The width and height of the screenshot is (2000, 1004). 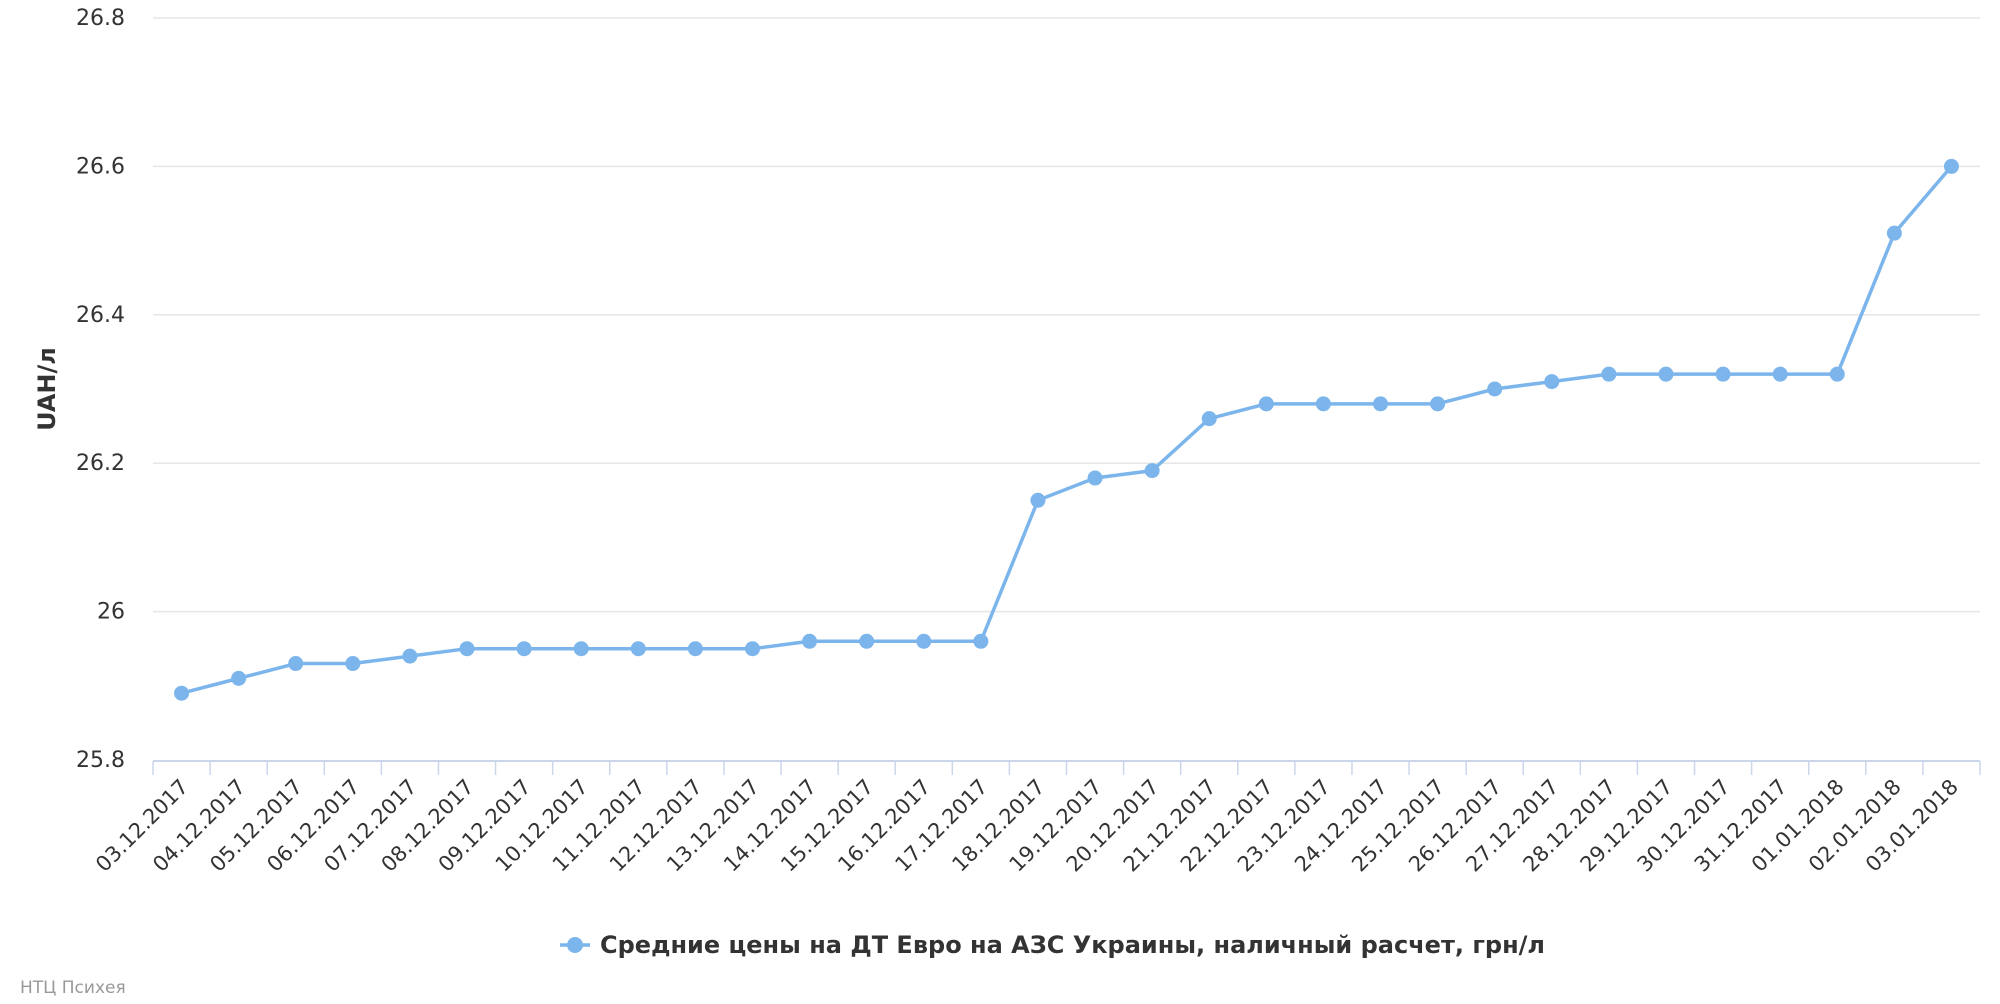 What do you see at coordinates (100, 166) in the screenshot?
I see `y-tick-label: 26.6` at bounding box center [100, 166].